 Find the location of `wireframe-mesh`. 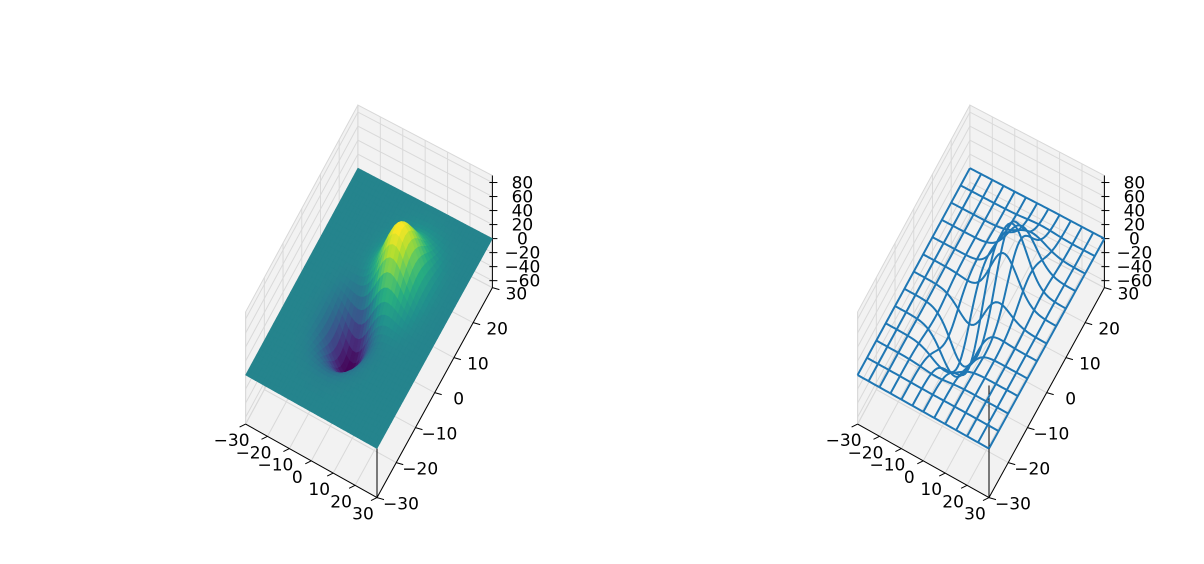

wireframe-mesh is located at coordinates (981, 308).